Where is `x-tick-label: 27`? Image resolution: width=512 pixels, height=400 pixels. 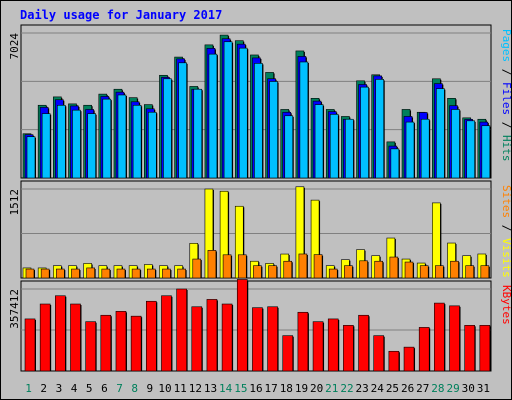
x-tick-label: 27 is located at coordinates (422, 388).